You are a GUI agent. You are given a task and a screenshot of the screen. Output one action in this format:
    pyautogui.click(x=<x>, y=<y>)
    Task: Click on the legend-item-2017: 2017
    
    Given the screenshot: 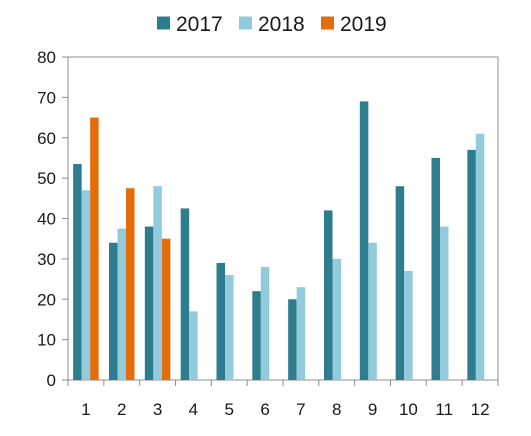 What is the action you would take?
    pyautogui.click(x=190, y=24)
    